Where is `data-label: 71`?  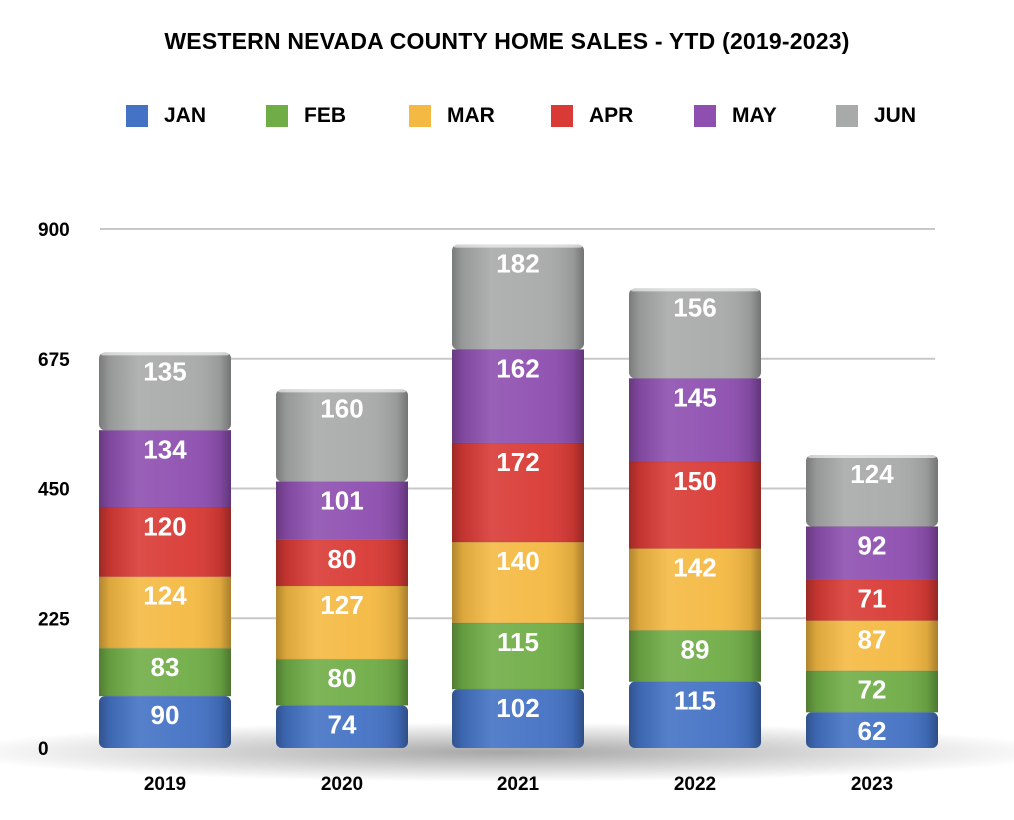
data-label: 71 is located at coordinates (872, 599).